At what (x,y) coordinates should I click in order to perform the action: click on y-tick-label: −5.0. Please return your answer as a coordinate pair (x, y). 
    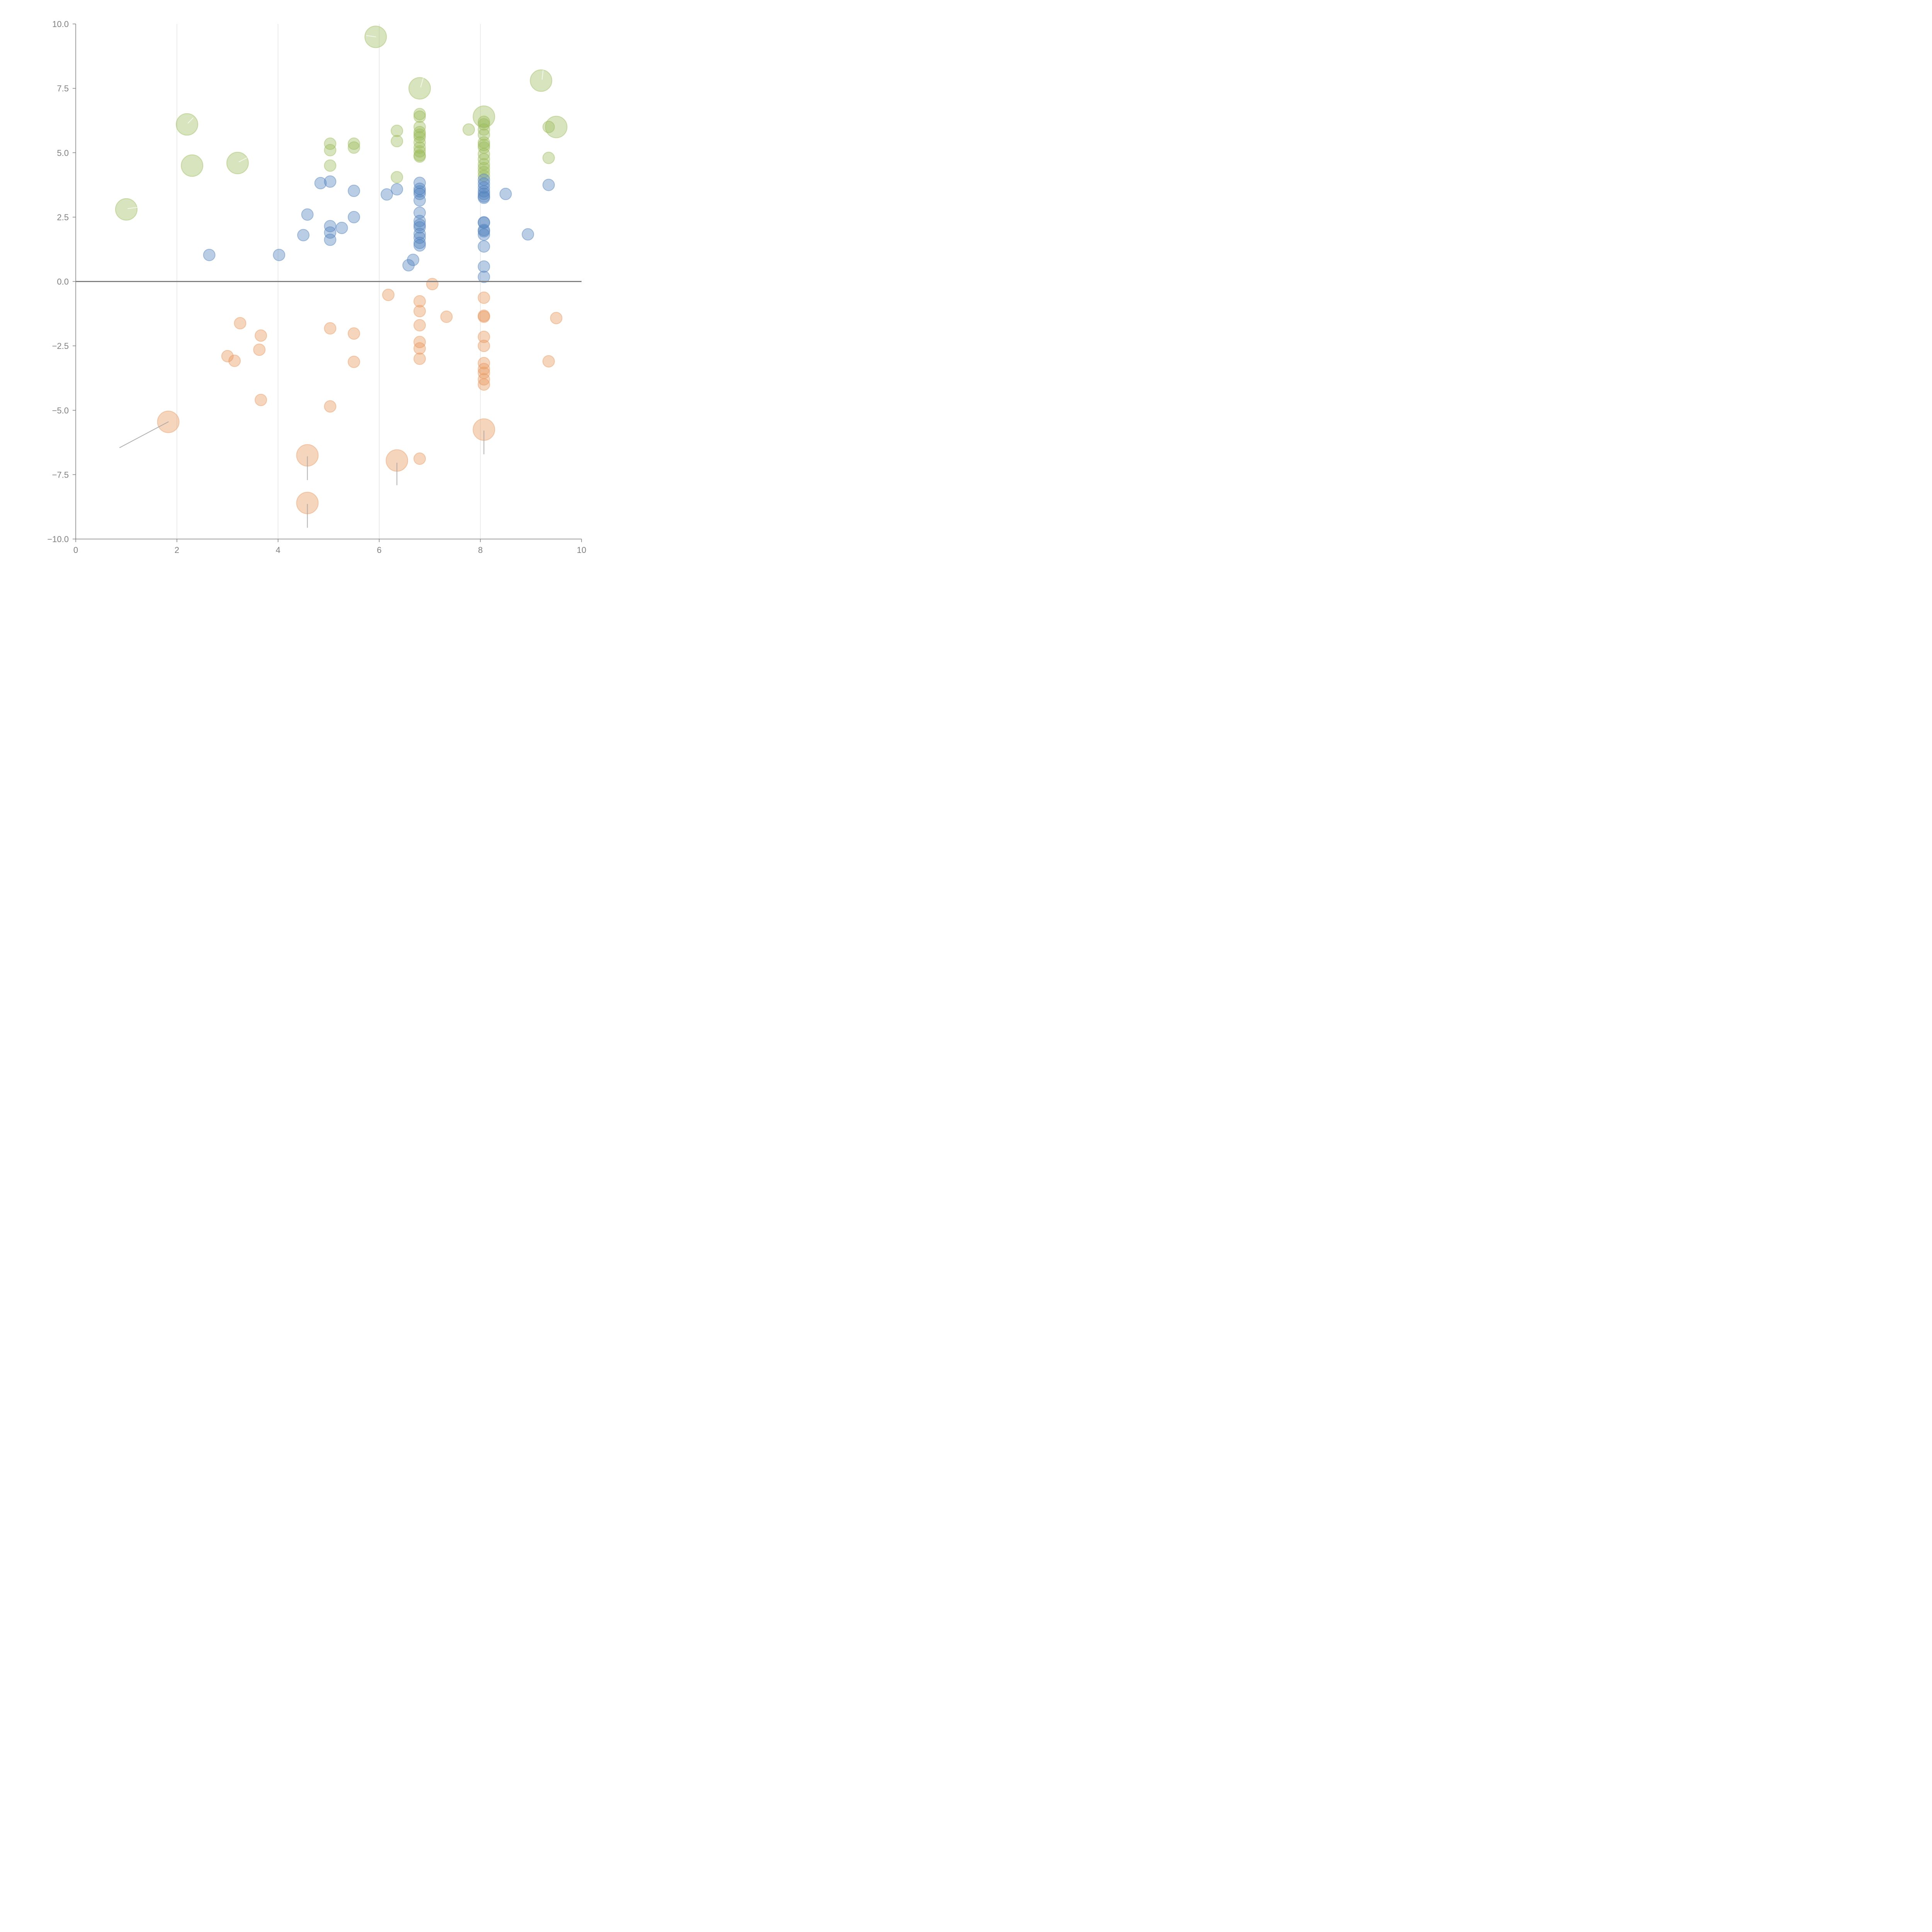
    Looking at the image, I should click on (61, 411).